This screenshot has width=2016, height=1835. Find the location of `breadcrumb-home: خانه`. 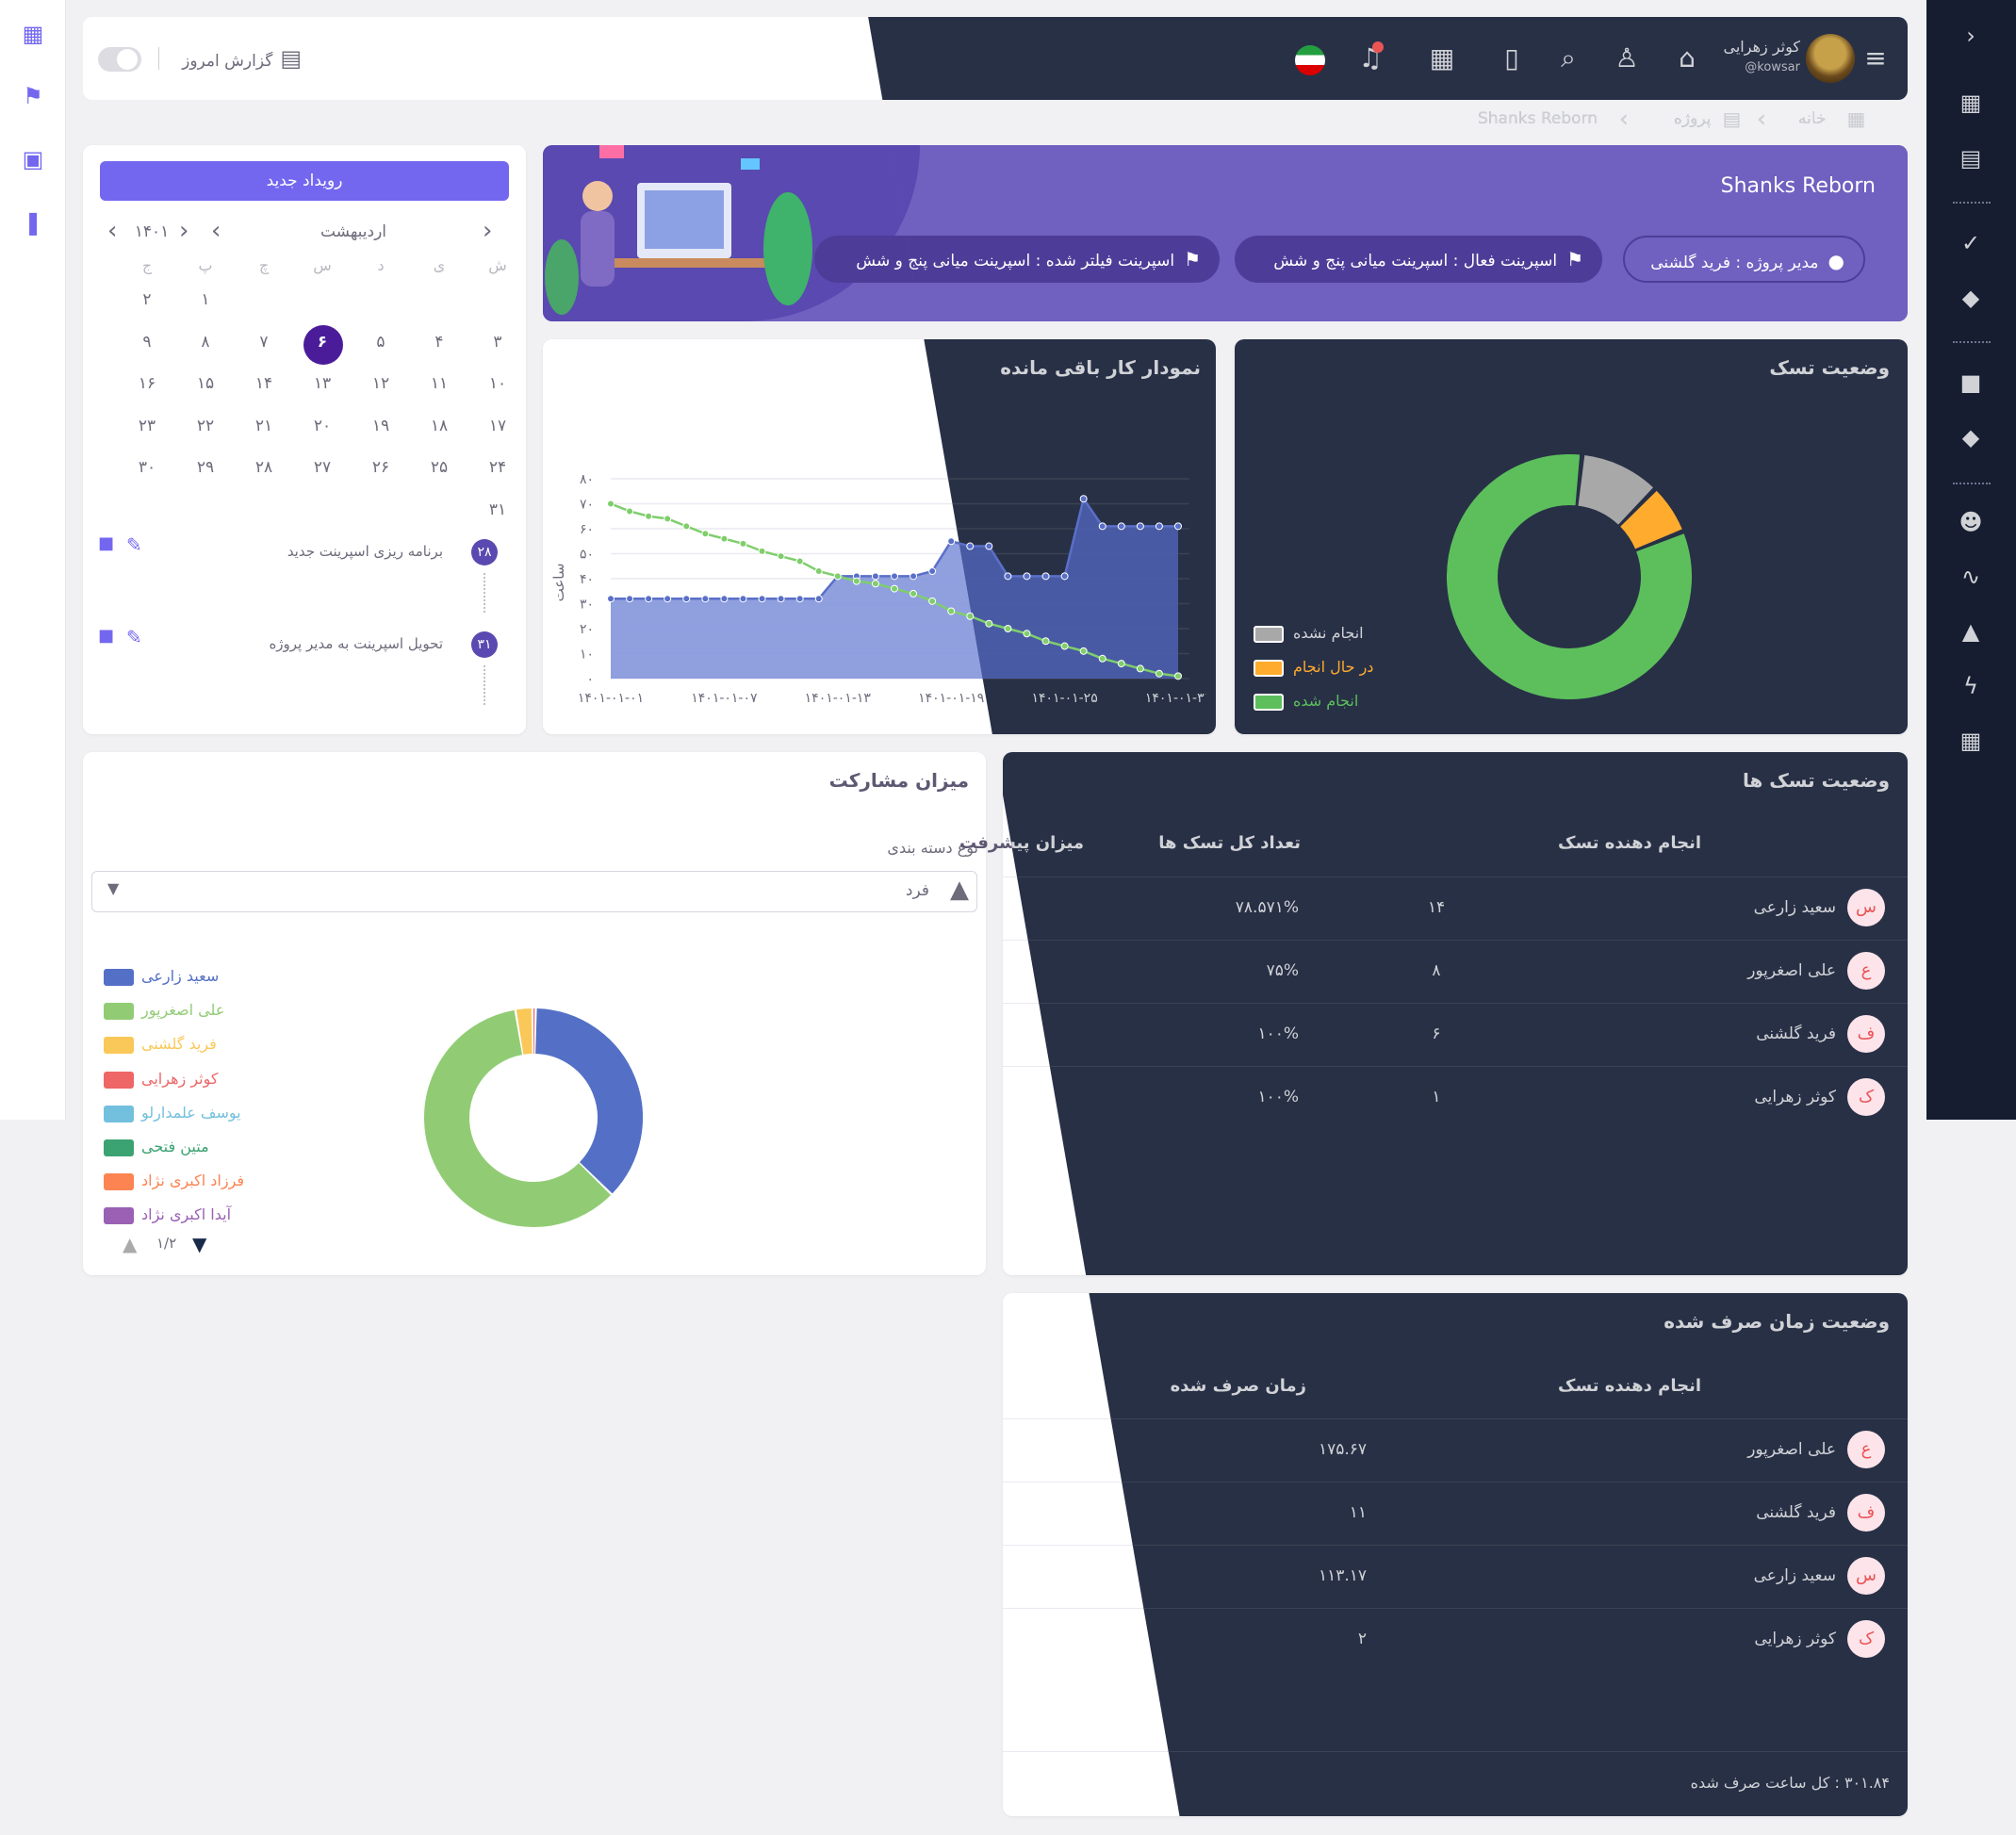

breadcrumb-home: خانه is located at coordinates (1812, 118).